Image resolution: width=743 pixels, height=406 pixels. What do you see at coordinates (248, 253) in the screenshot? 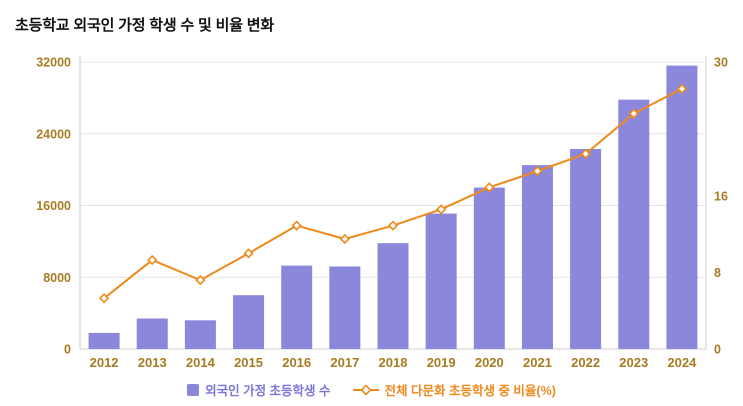
I see `line-marker-2015` at bounding box center [248, 253].